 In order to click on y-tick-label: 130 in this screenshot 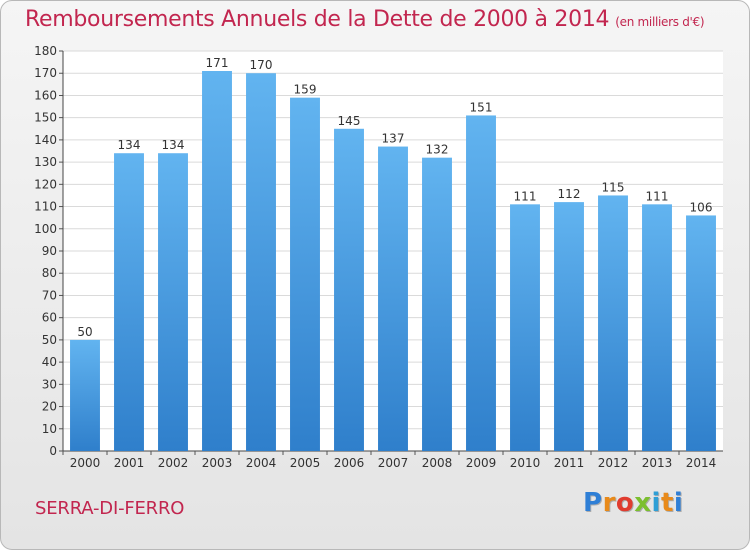, I will do `click(45, 162)`.